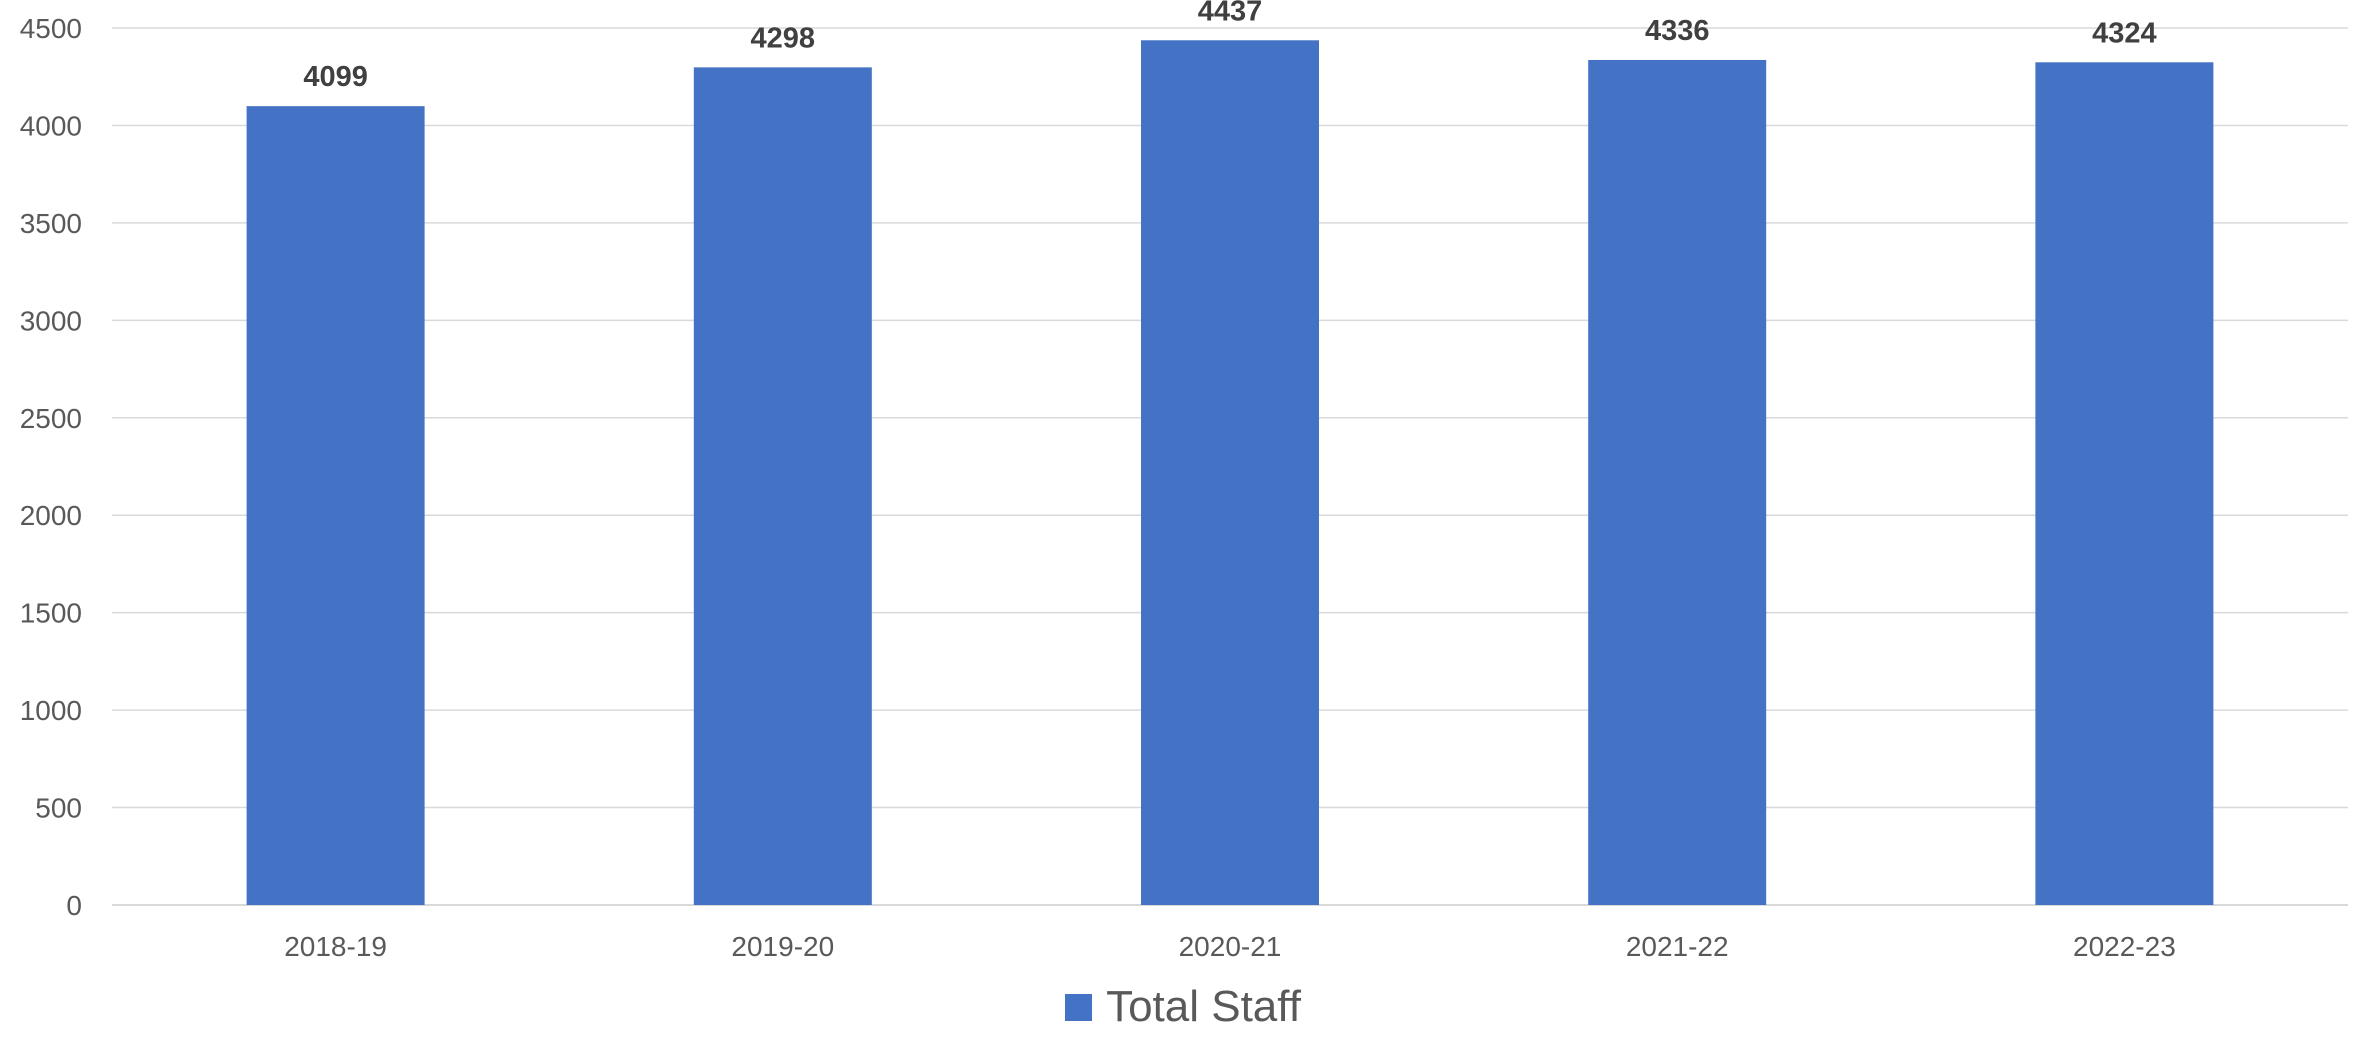 The height and width of the screenshot is (1037, 2366). Describe the element at coordinates (58, 808) in the screenshot. I see `y-tick-label: 500` at that location.